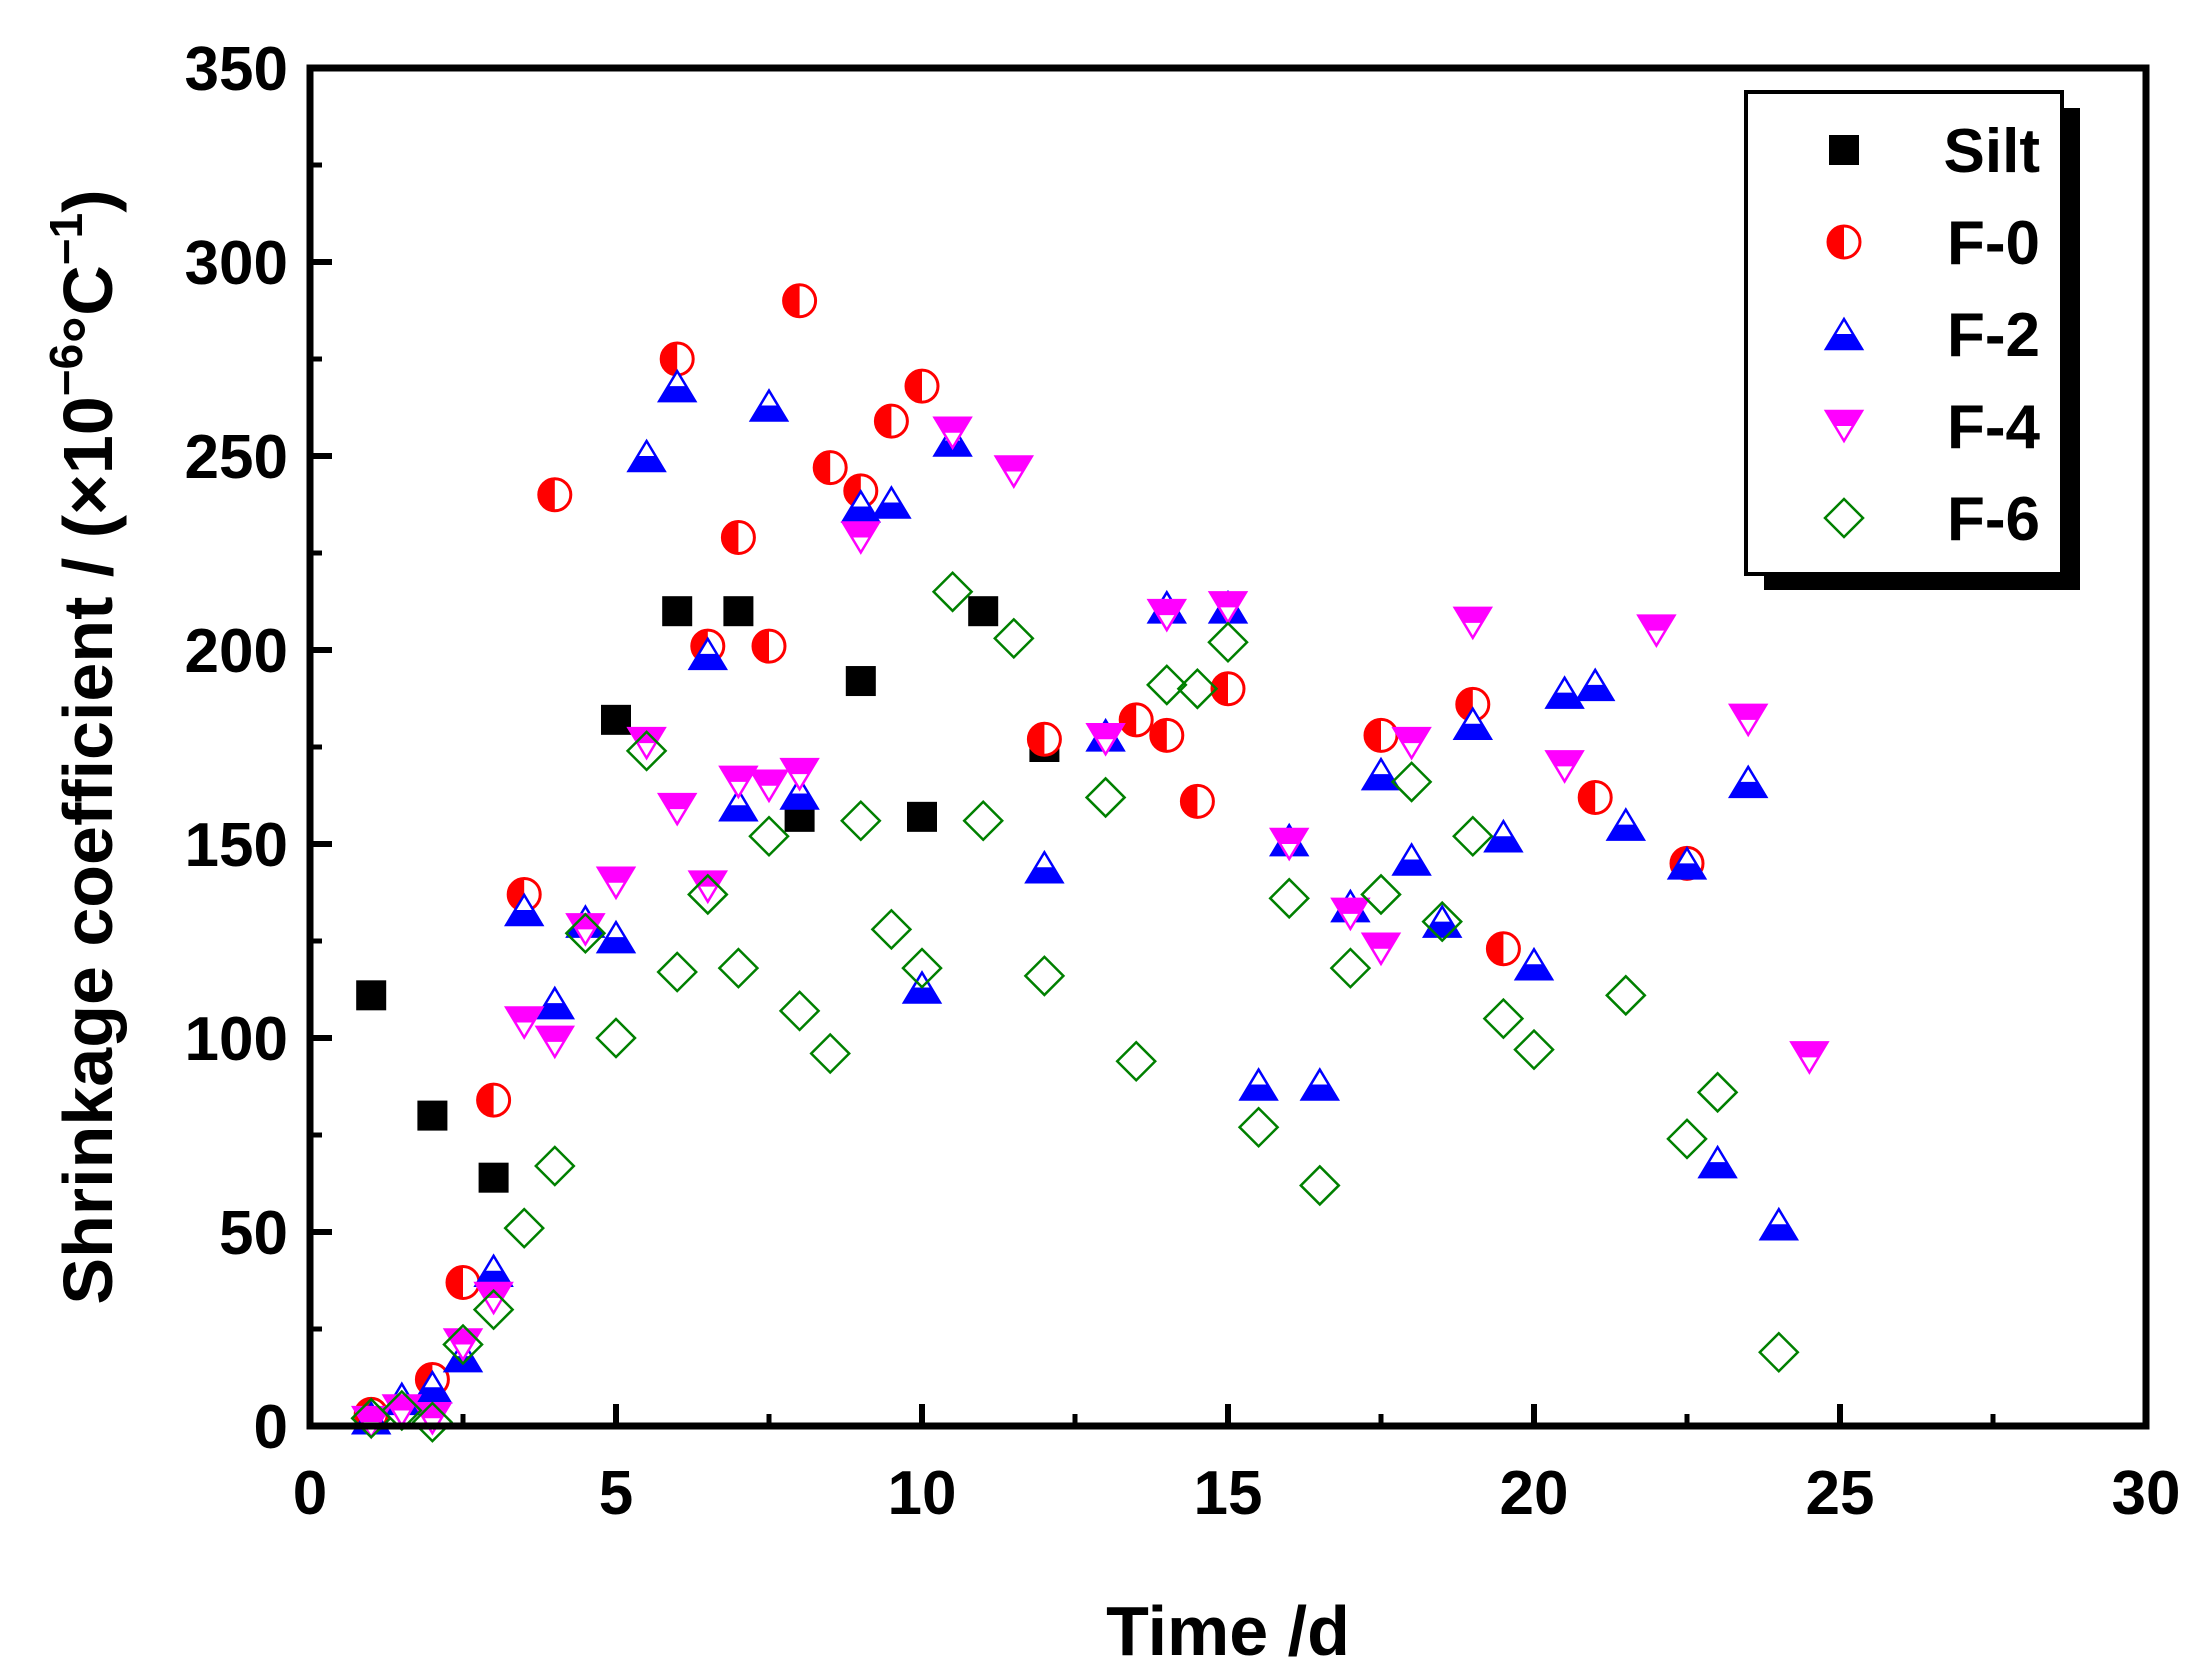 The height and width of the screenshot is (1680, 2204). What do you see at coordinates (271, 1427) in the screenshot?
I see `y-tick-label: 0` at bounding box center [271, 1427].